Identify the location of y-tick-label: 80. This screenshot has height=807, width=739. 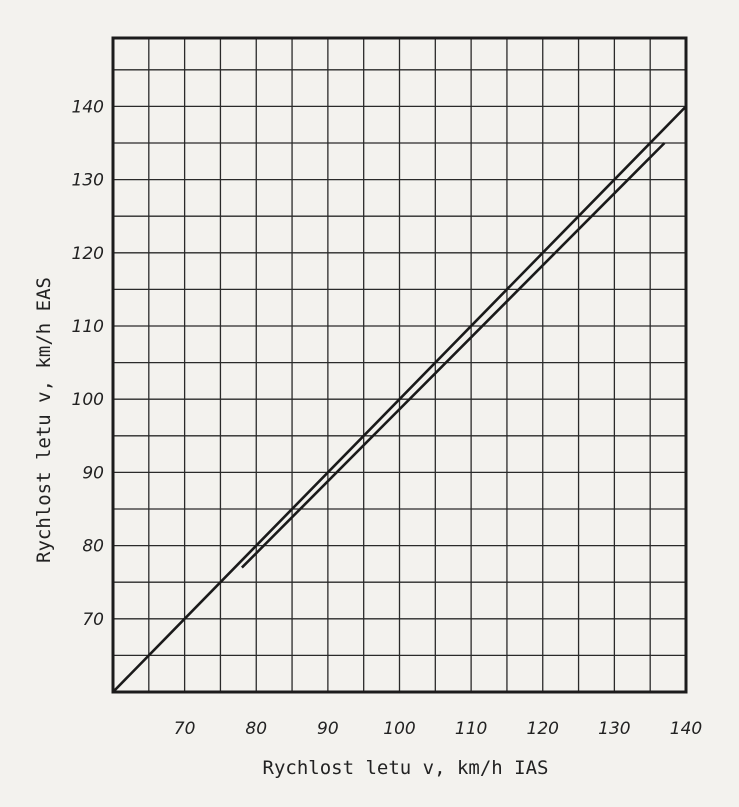
(93, 547).